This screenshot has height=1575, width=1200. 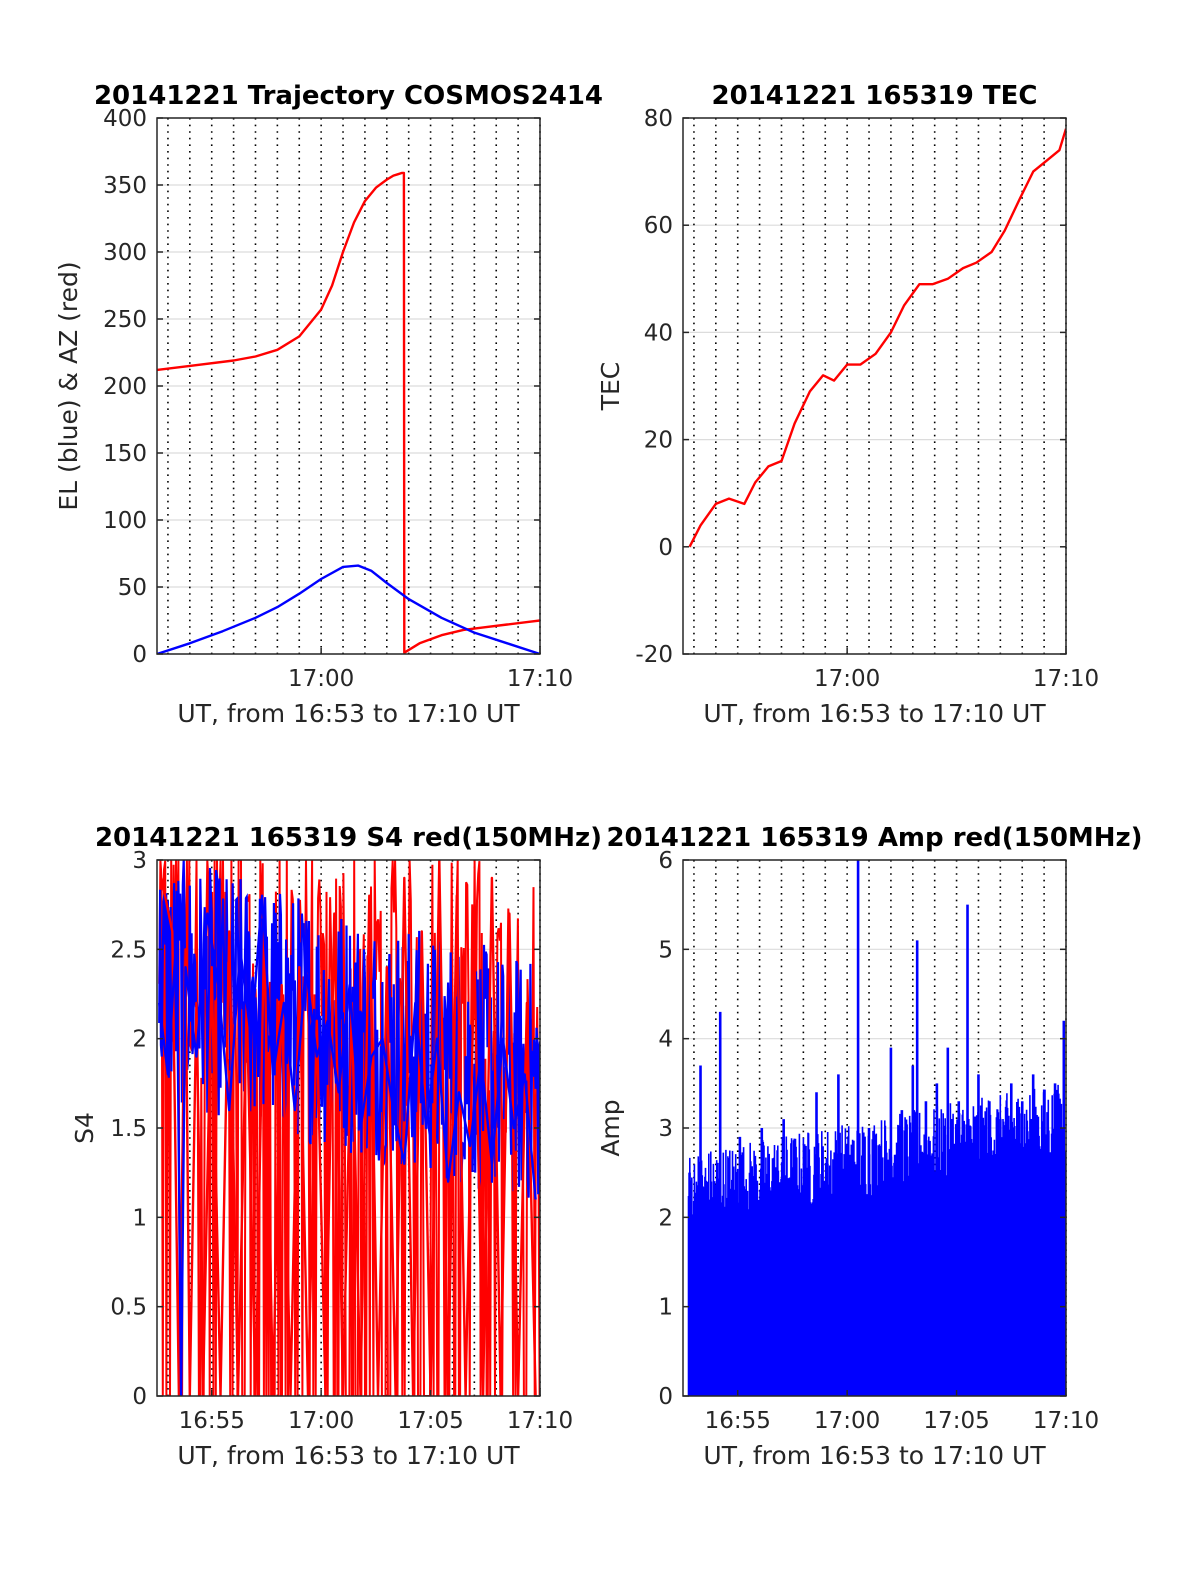 I want to click on y-tick-label: 0.5, so click(x=128, y=1308).